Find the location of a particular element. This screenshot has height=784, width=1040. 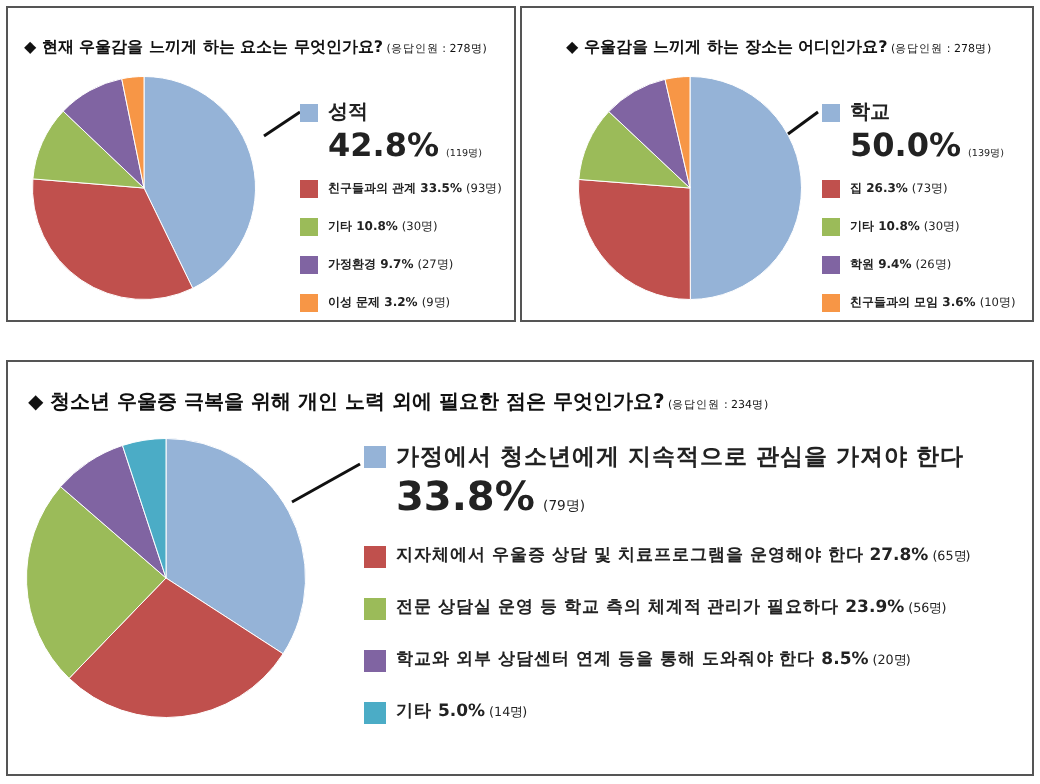

text: ◆ 현재 우울감을 느끼게 하는 요소는 무엇인가요? is located at coordinates (204, 47).